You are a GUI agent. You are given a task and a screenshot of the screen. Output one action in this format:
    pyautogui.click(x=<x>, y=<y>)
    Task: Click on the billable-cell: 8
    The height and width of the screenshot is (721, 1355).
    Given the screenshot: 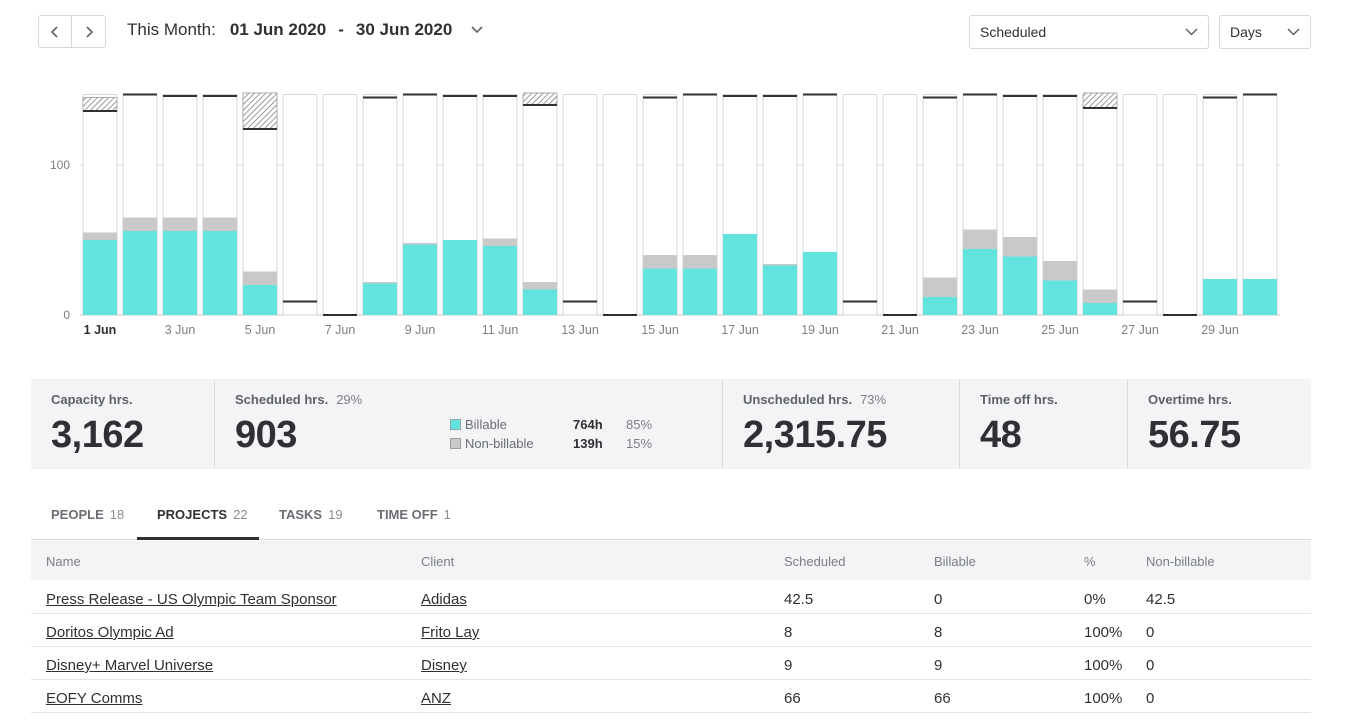 What is the action you would take?
    pyautogui.click(x=938, y=632)
    